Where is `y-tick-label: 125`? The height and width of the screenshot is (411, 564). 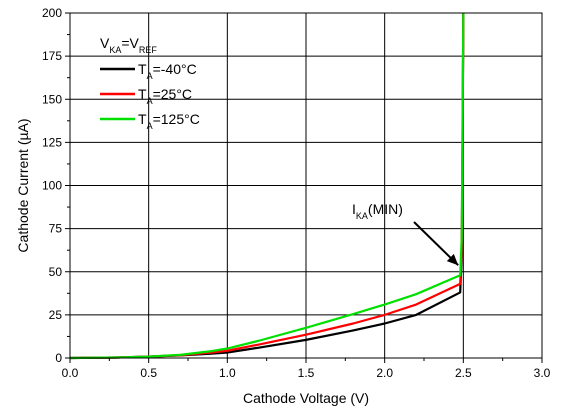 y-tick-label: 125 is located at coordinates (52, 142).